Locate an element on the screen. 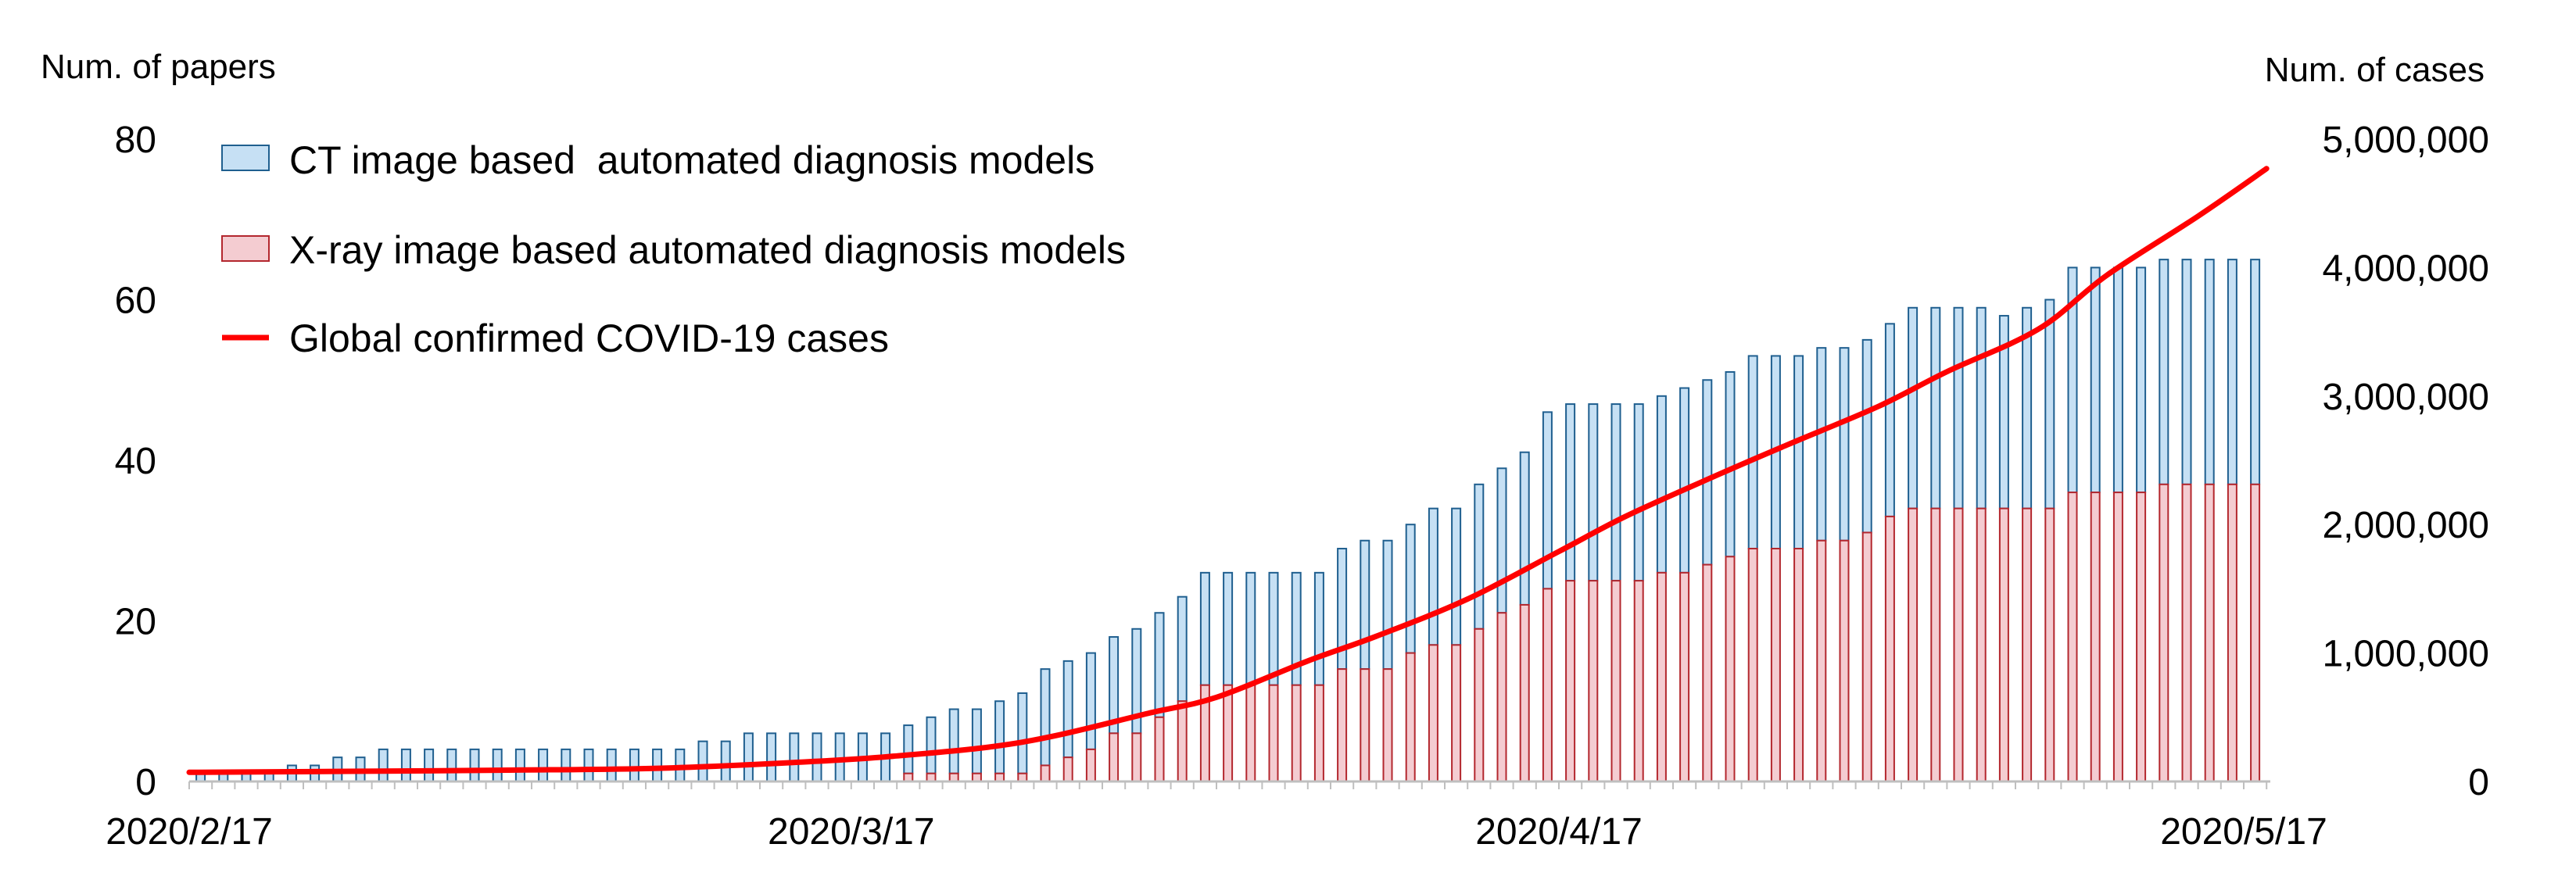 The width and height of the screenshot is (2576, 894). y-left-tick-label: 40 is located at coordinates (135, 461).